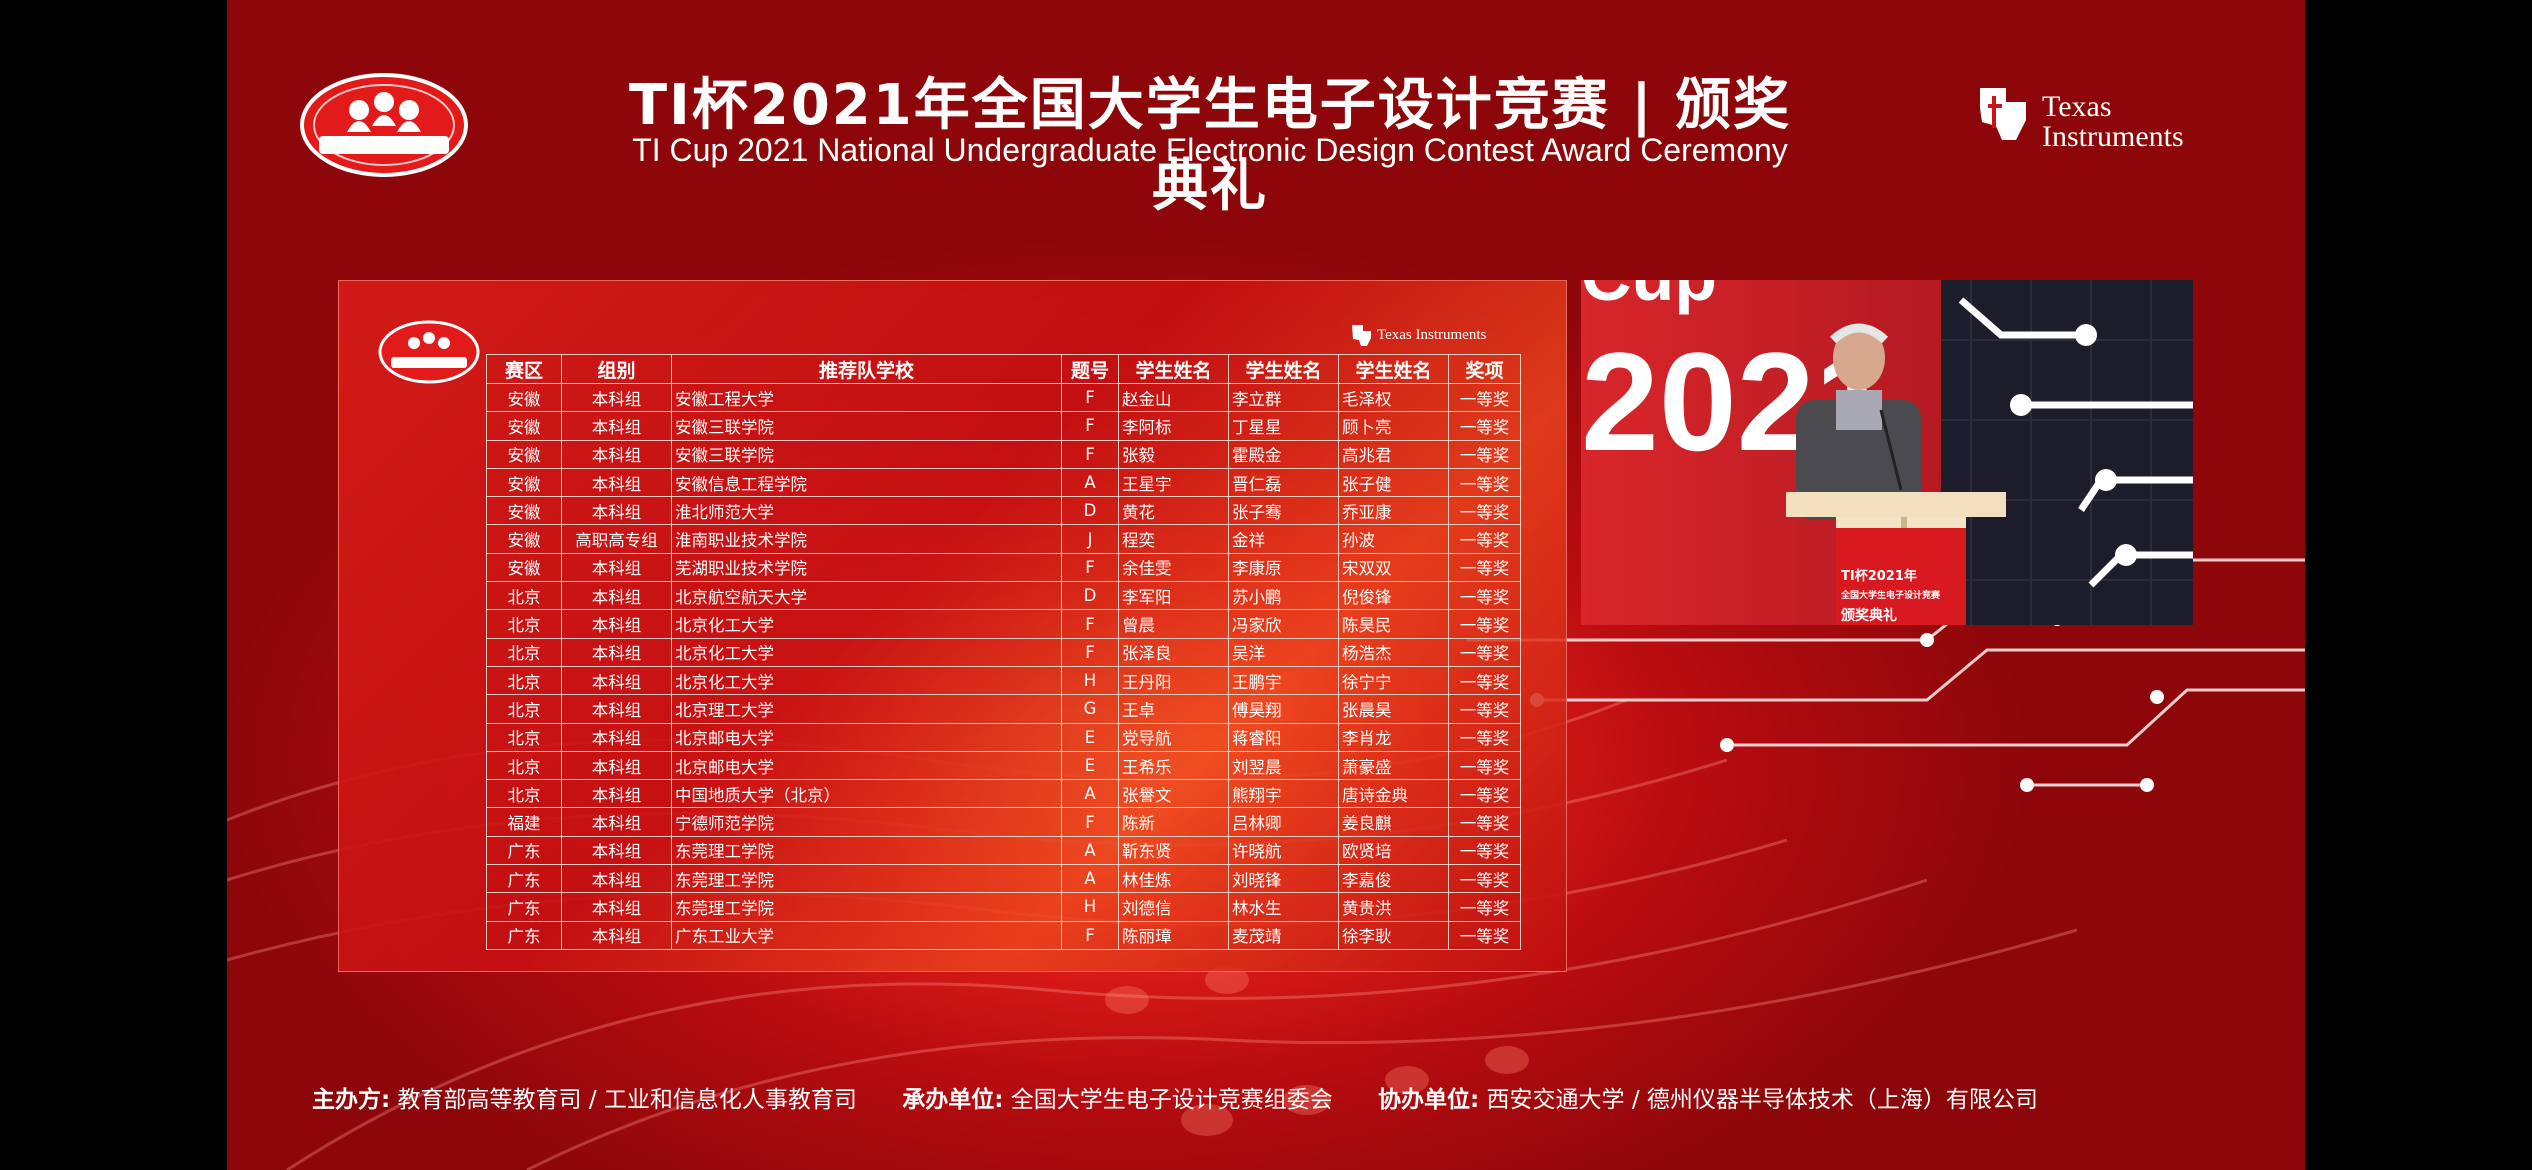 This screenshot has height=1170, width=2532. What do you see at coordinates (1283, 369) in the screenshot?
I see `column-header: 学生姓名` at bounding box center [1283, 369].